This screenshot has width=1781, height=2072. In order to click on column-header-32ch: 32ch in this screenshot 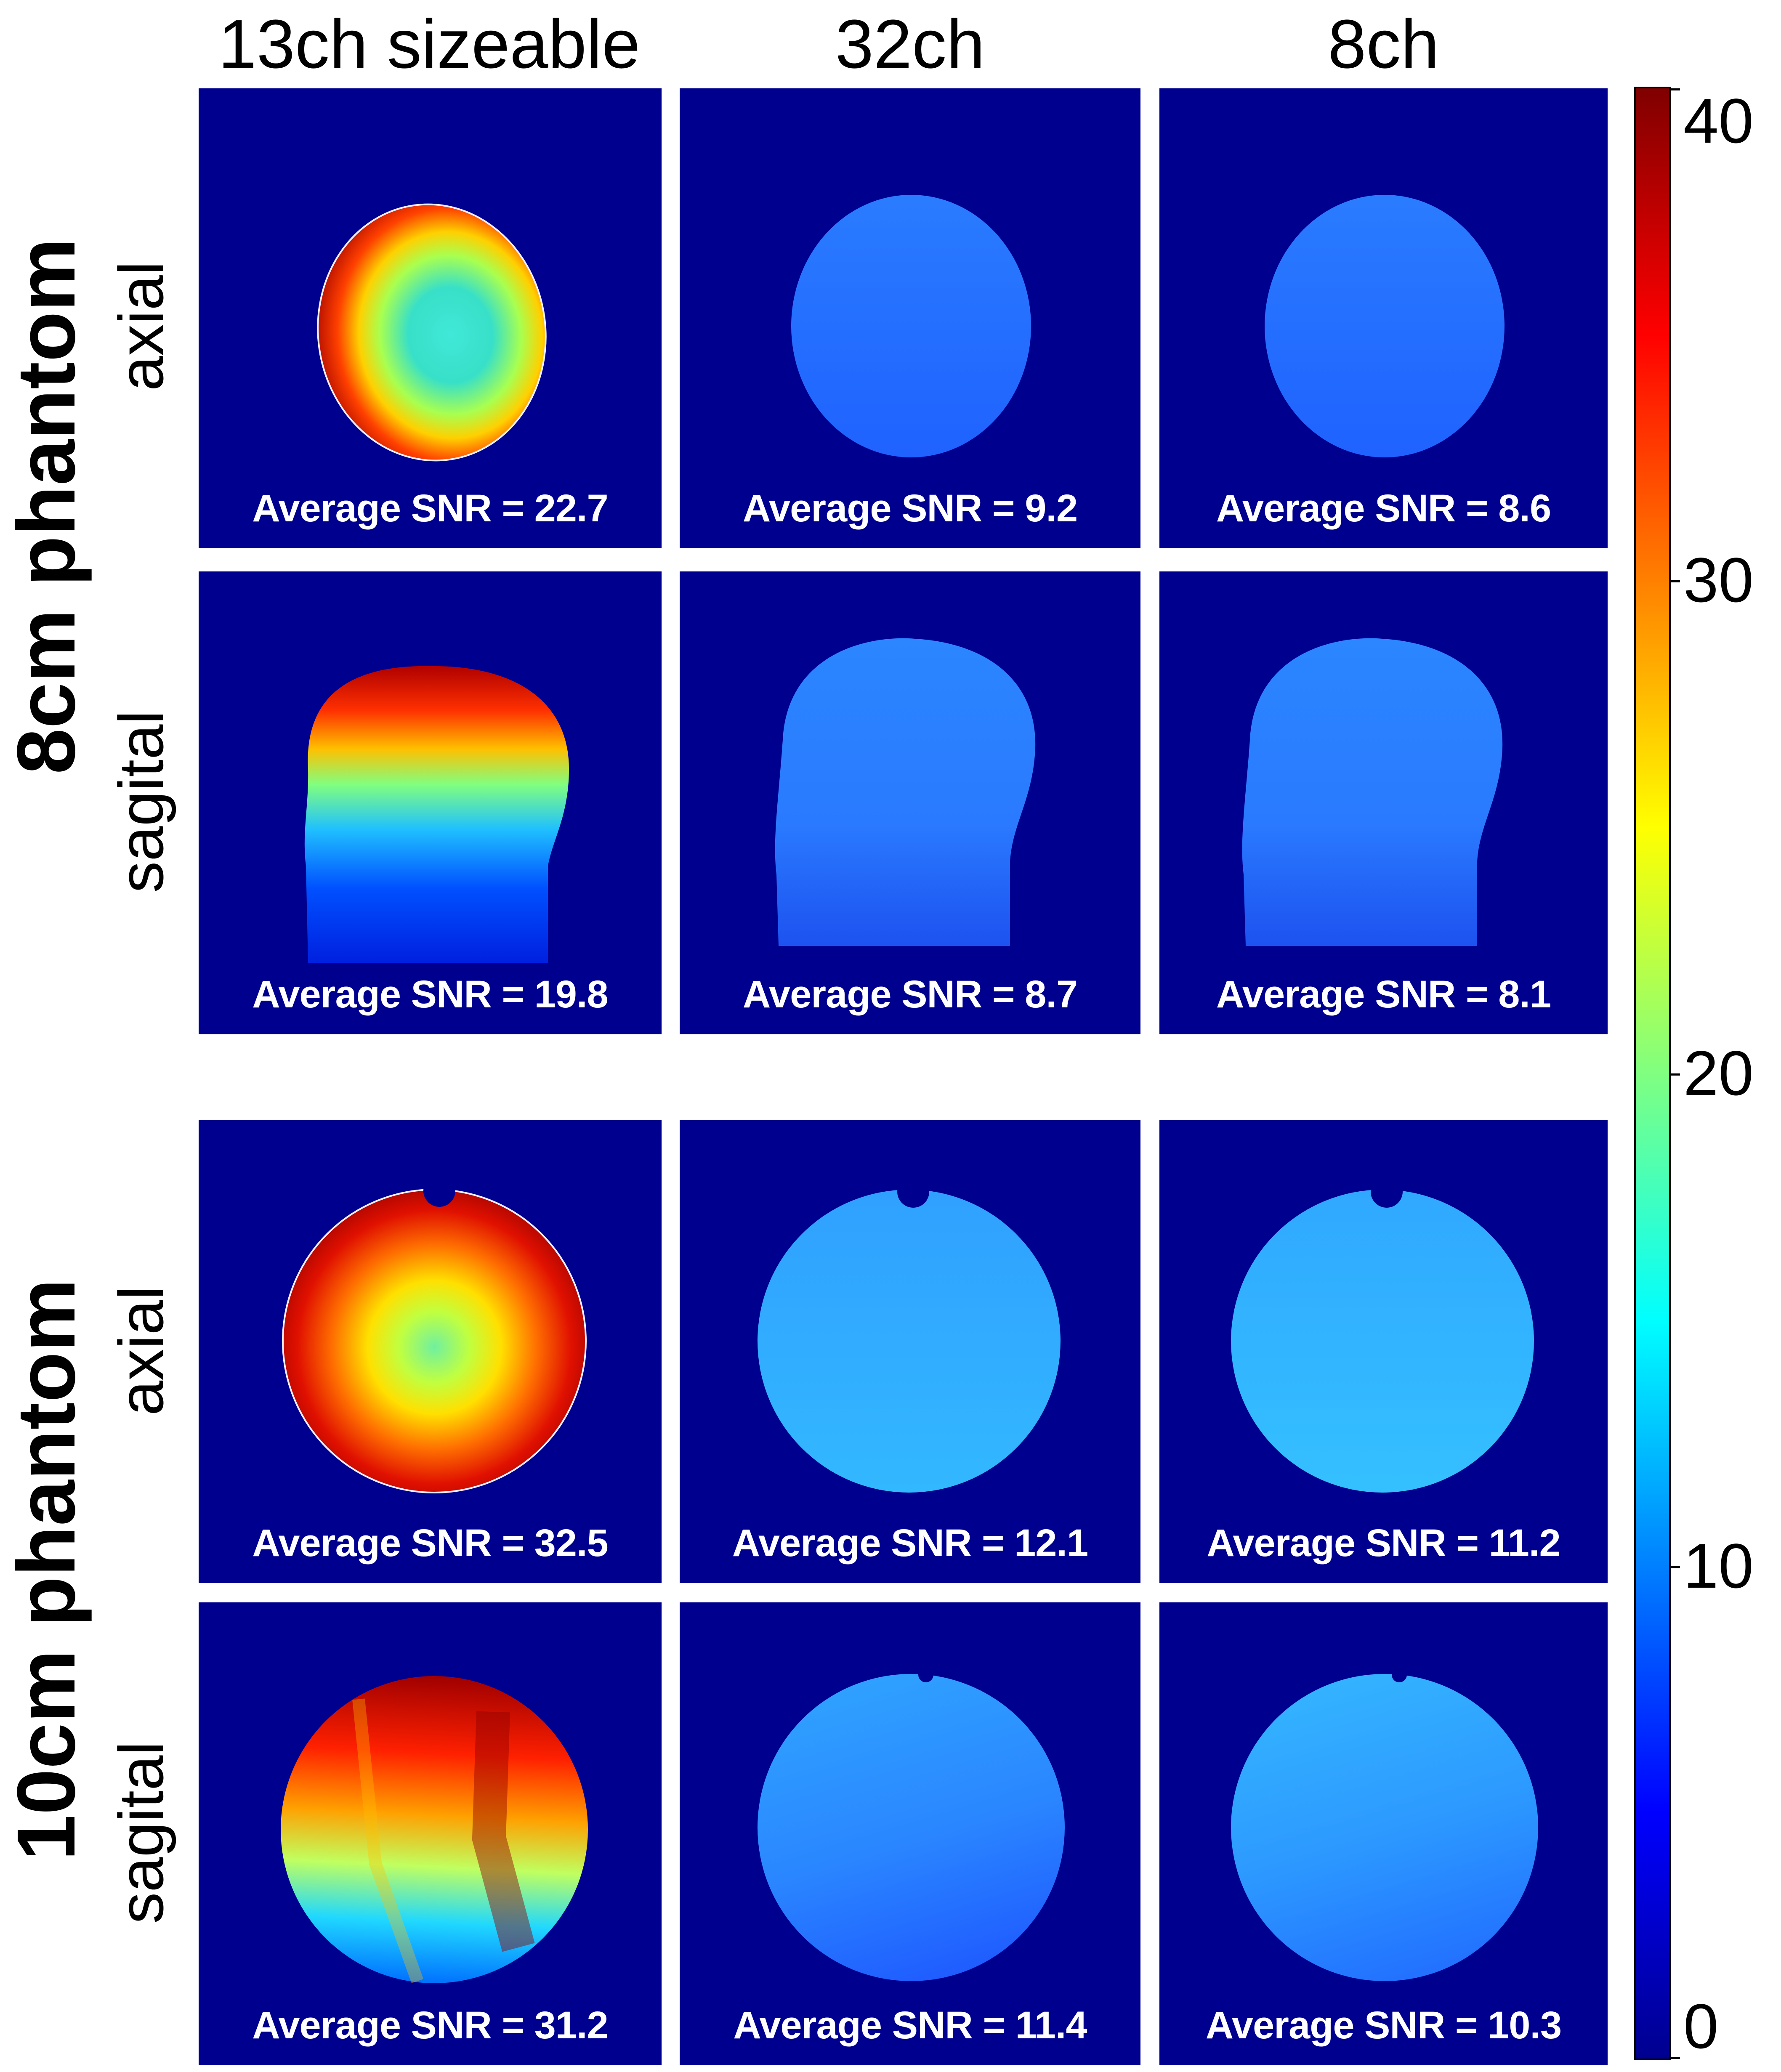, I will do `click(910, 43)`.